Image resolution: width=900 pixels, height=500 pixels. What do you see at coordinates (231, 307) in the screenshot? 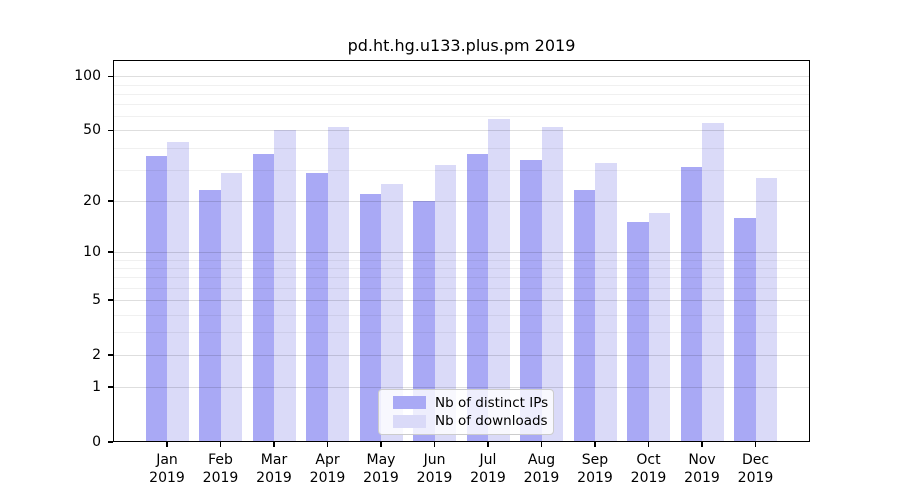
I see `bar-downloads-feb` at bounding box center [231, 307].